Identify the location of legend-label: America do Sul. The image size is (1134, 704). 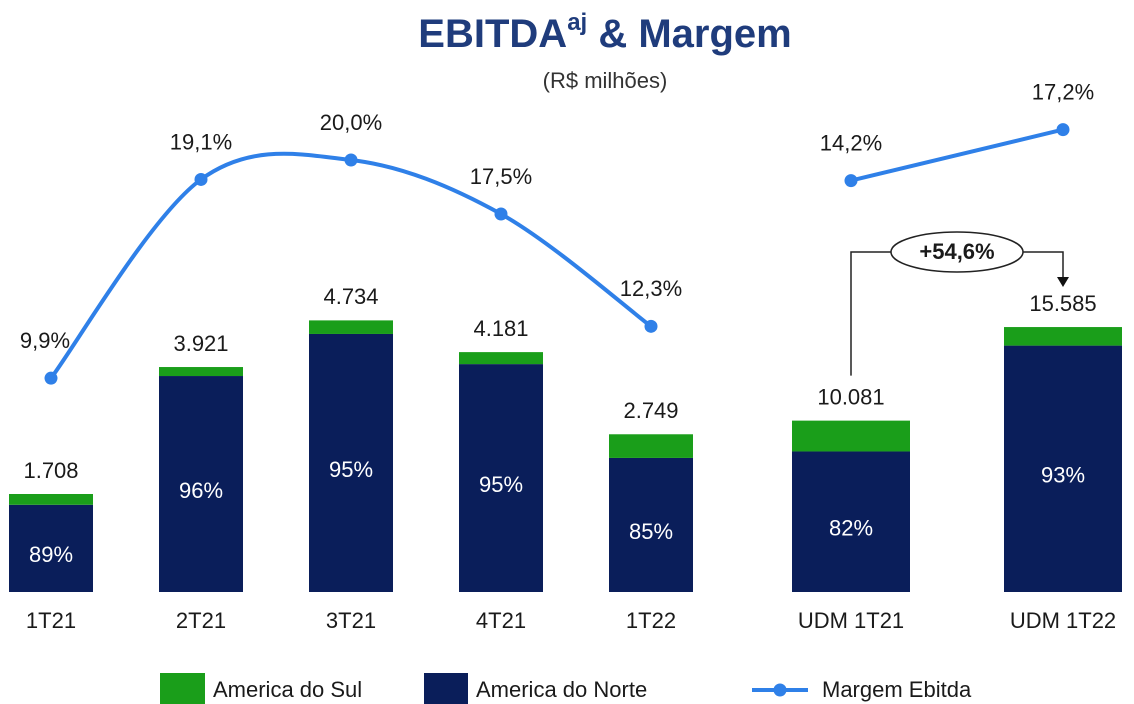
(287, 689).